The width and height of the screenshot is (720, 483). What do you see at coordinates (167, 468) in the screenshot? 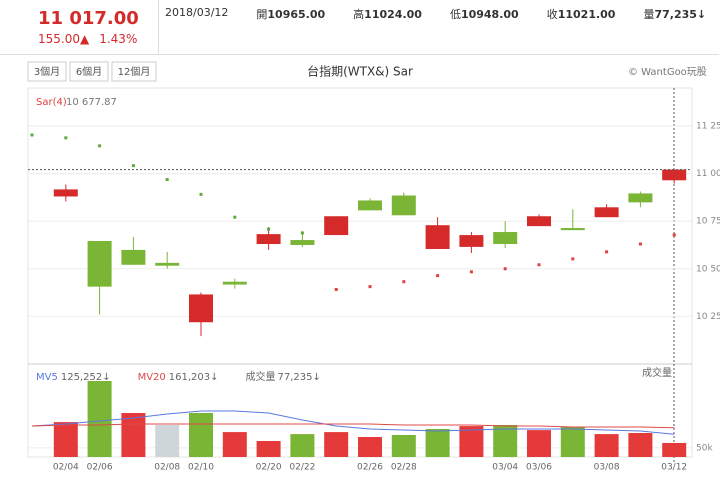
I see `x-tick-label: 02/08` at bounding box center [167, 468].